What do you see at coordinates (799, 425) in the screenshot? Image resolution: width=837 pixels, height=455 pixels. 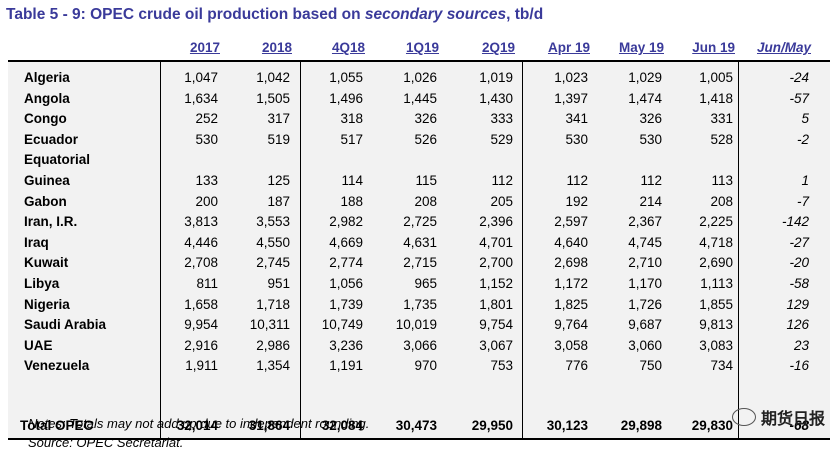 I see `total-cell: -68` at bounding box center [799, 425].